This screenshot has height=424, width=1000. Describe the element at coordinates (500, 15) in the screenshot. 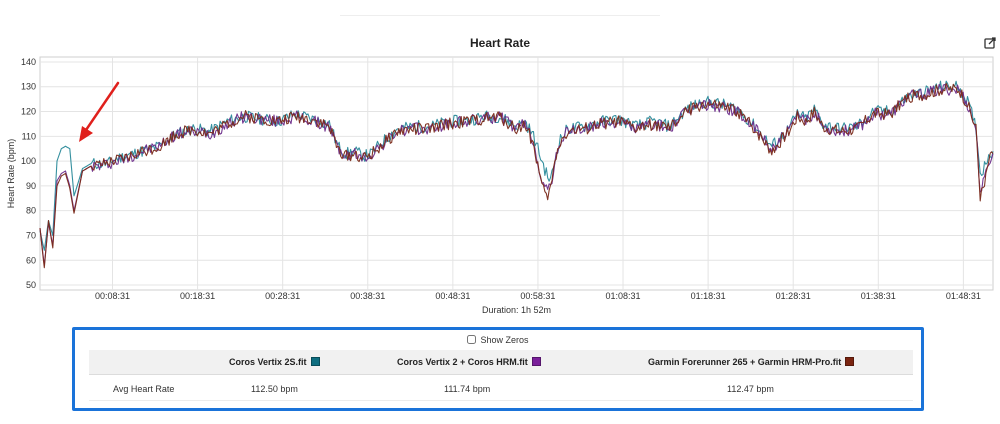

I see `top-divider` at that location.